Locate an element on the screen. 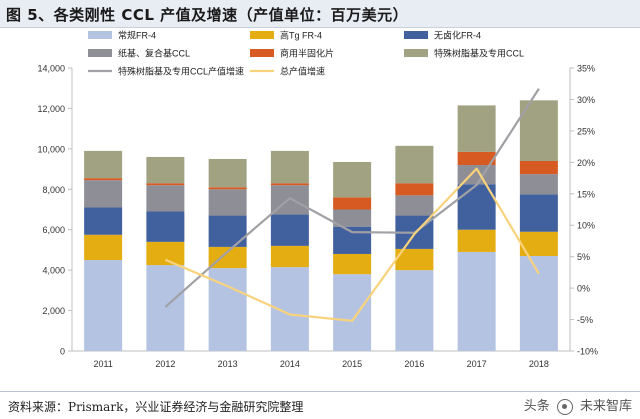 The width and height of the screenshot is (640, 419). legend-label: 特殊树脂基及专用CCL is located at coordinates (479, 53).